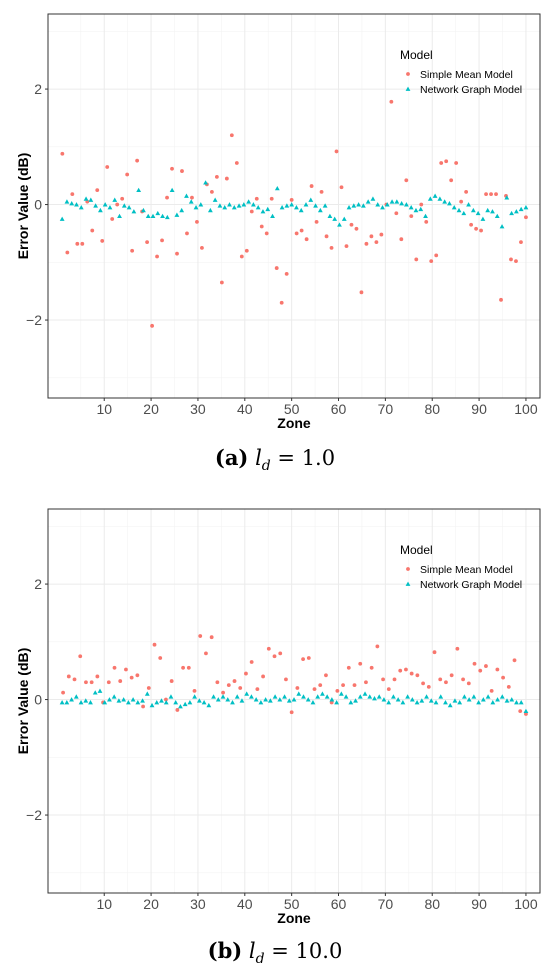 The width and height of the screenshot is (550, 967). What do you see at coordinates (466, 570) in the screenshot?
I see `legend-label-simple-mean: Simple Mean Model` at bounding box center [466, 570].